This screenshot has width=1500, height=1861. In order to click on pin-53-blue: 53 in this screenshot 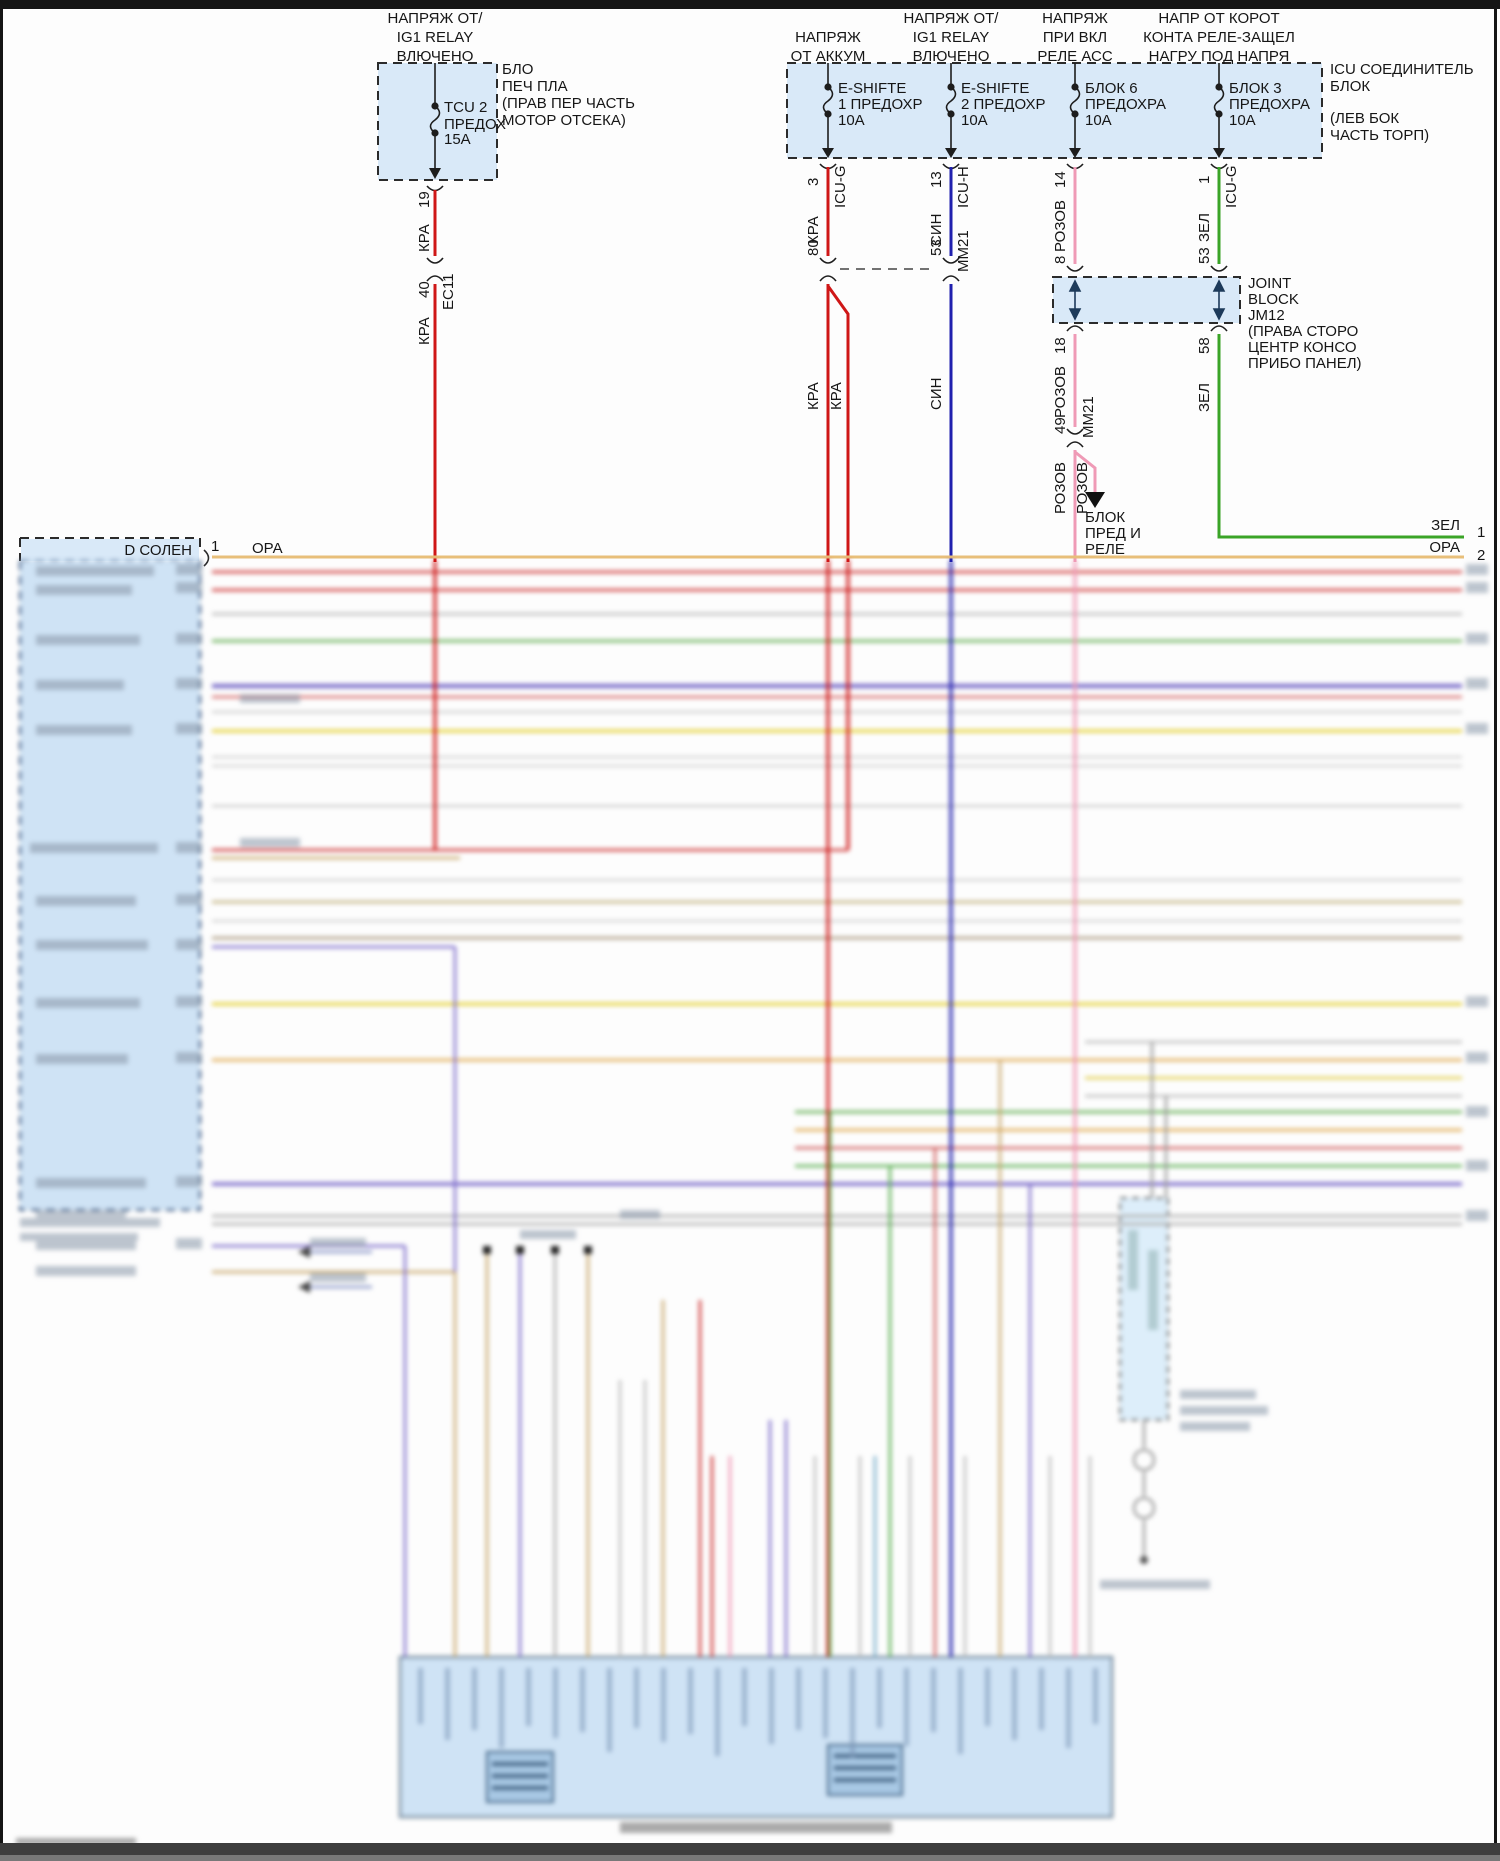, I will do `click(936, 247)`.